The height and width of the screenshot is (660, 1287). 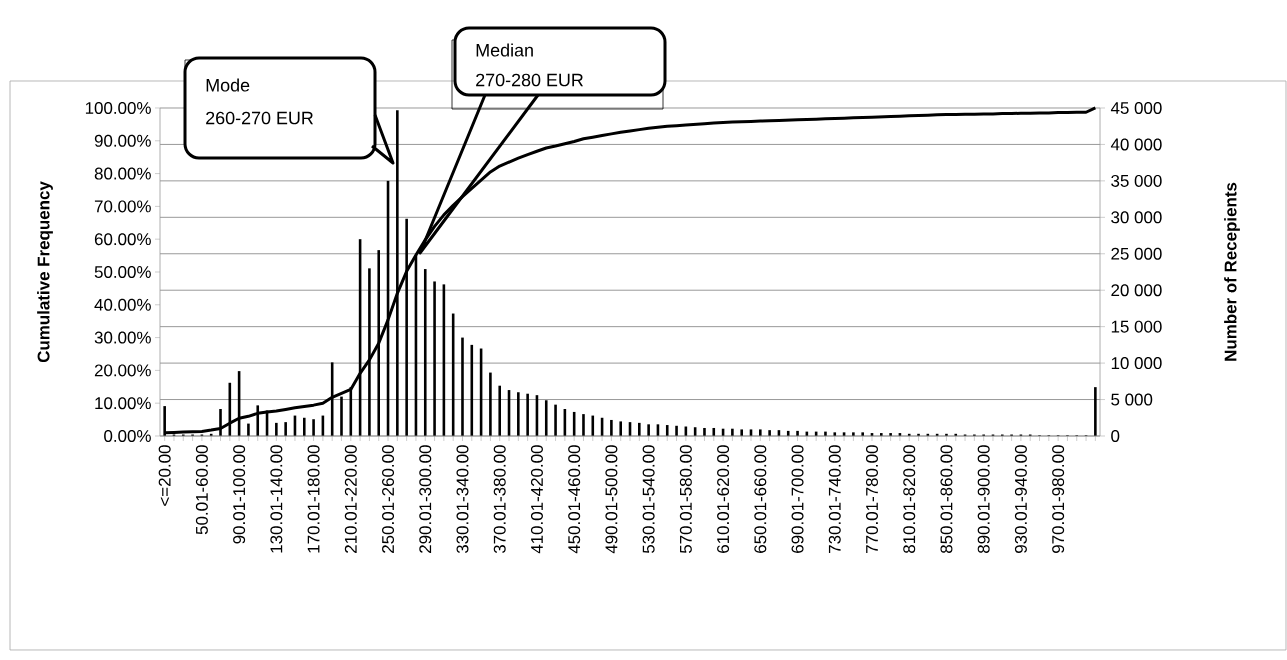 What do you see at coordinates (611, 499) in the screenshot?
I see `x-tick-label: 490.01-500.00` at bounding box center [611, 499].